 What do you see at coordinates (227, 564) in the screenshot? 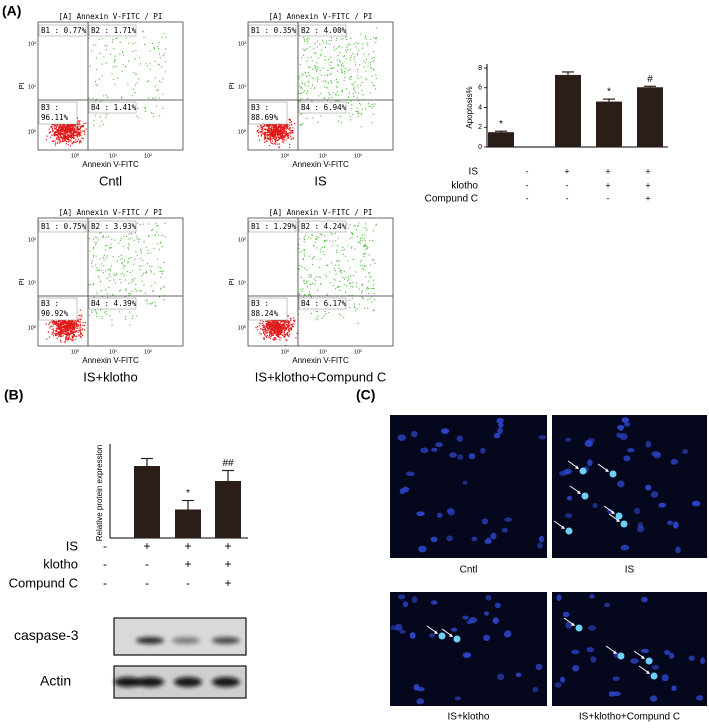
I see `condition-mark: +` at bounding box center [227, 564].